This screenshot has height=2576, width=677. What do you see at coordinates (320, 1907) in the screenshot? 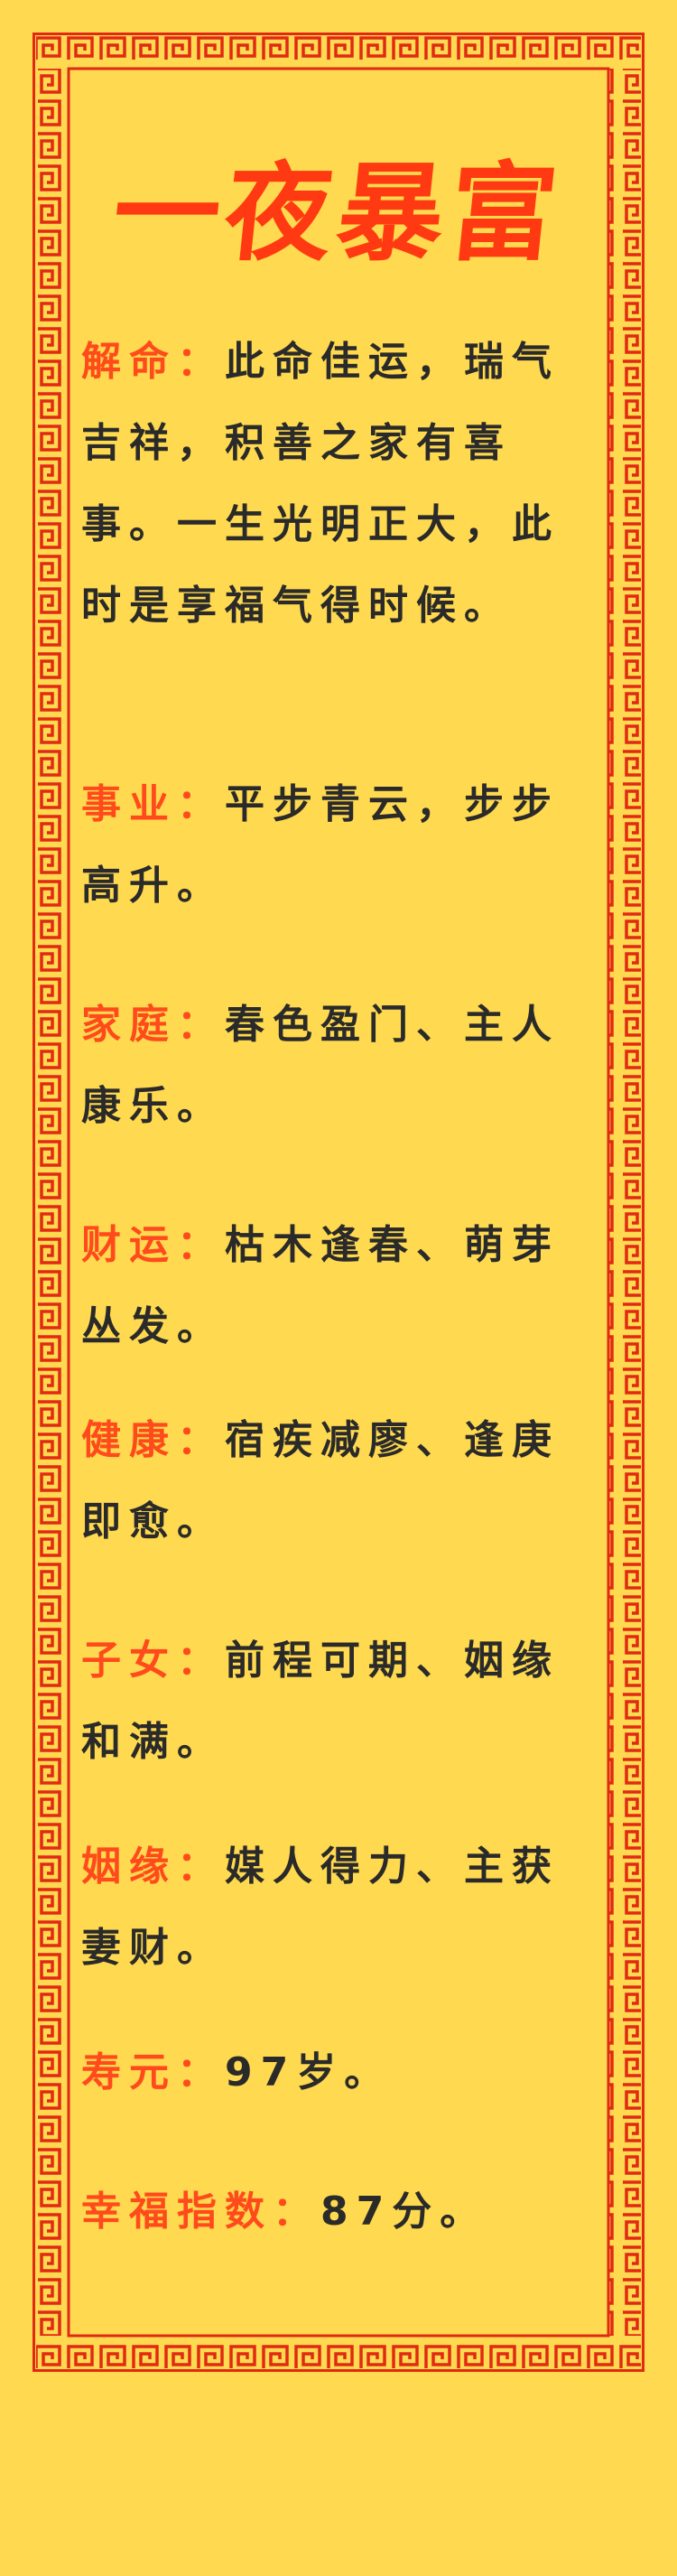
I see `entry-text: 媒人得力、主获妻财。` at bounding box center [320, 1907].